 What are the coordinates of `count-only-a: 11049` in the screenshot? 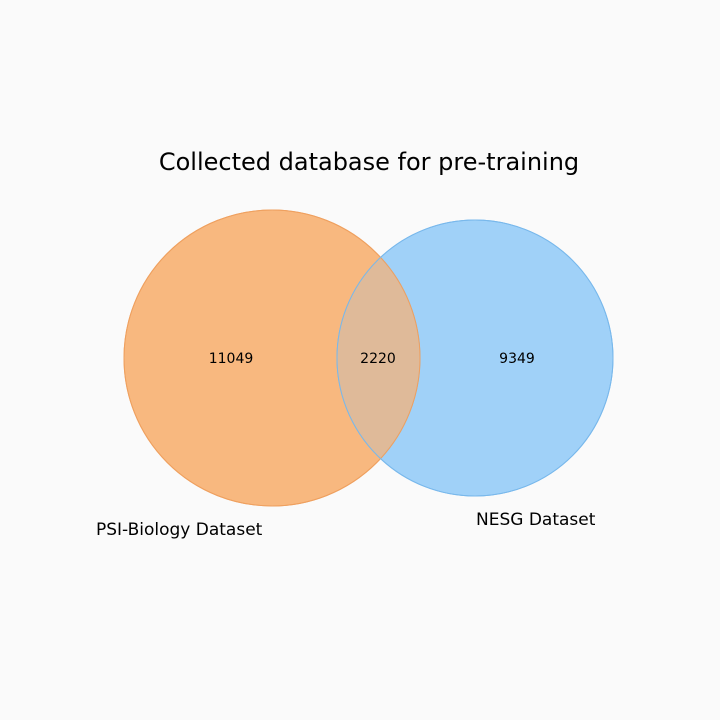 It's located at (231, 359).